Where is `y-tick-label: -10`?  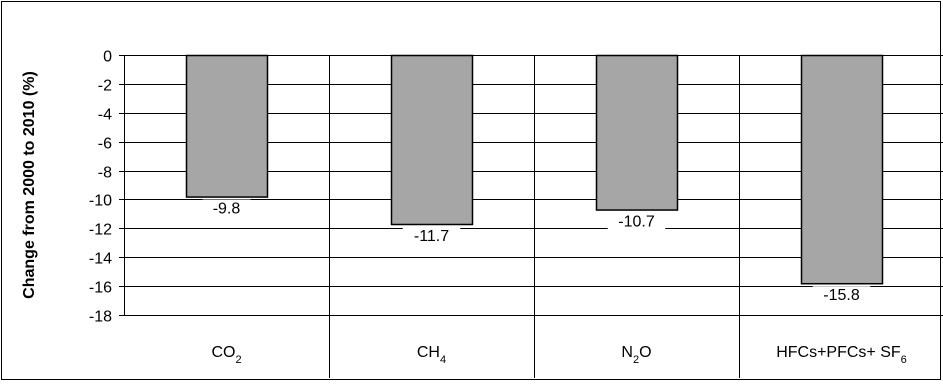 y-tick-label: -10 is located at coordinates (100, 201).